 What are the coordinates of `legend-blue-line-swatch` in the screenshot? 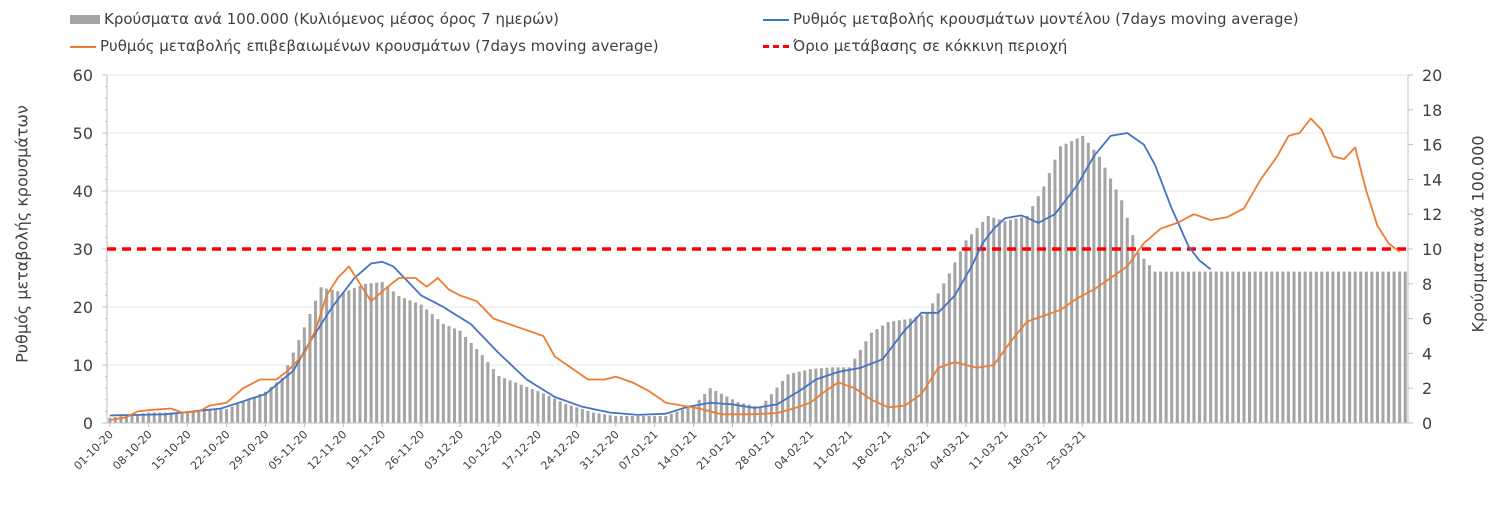 It's located at (776, 19).